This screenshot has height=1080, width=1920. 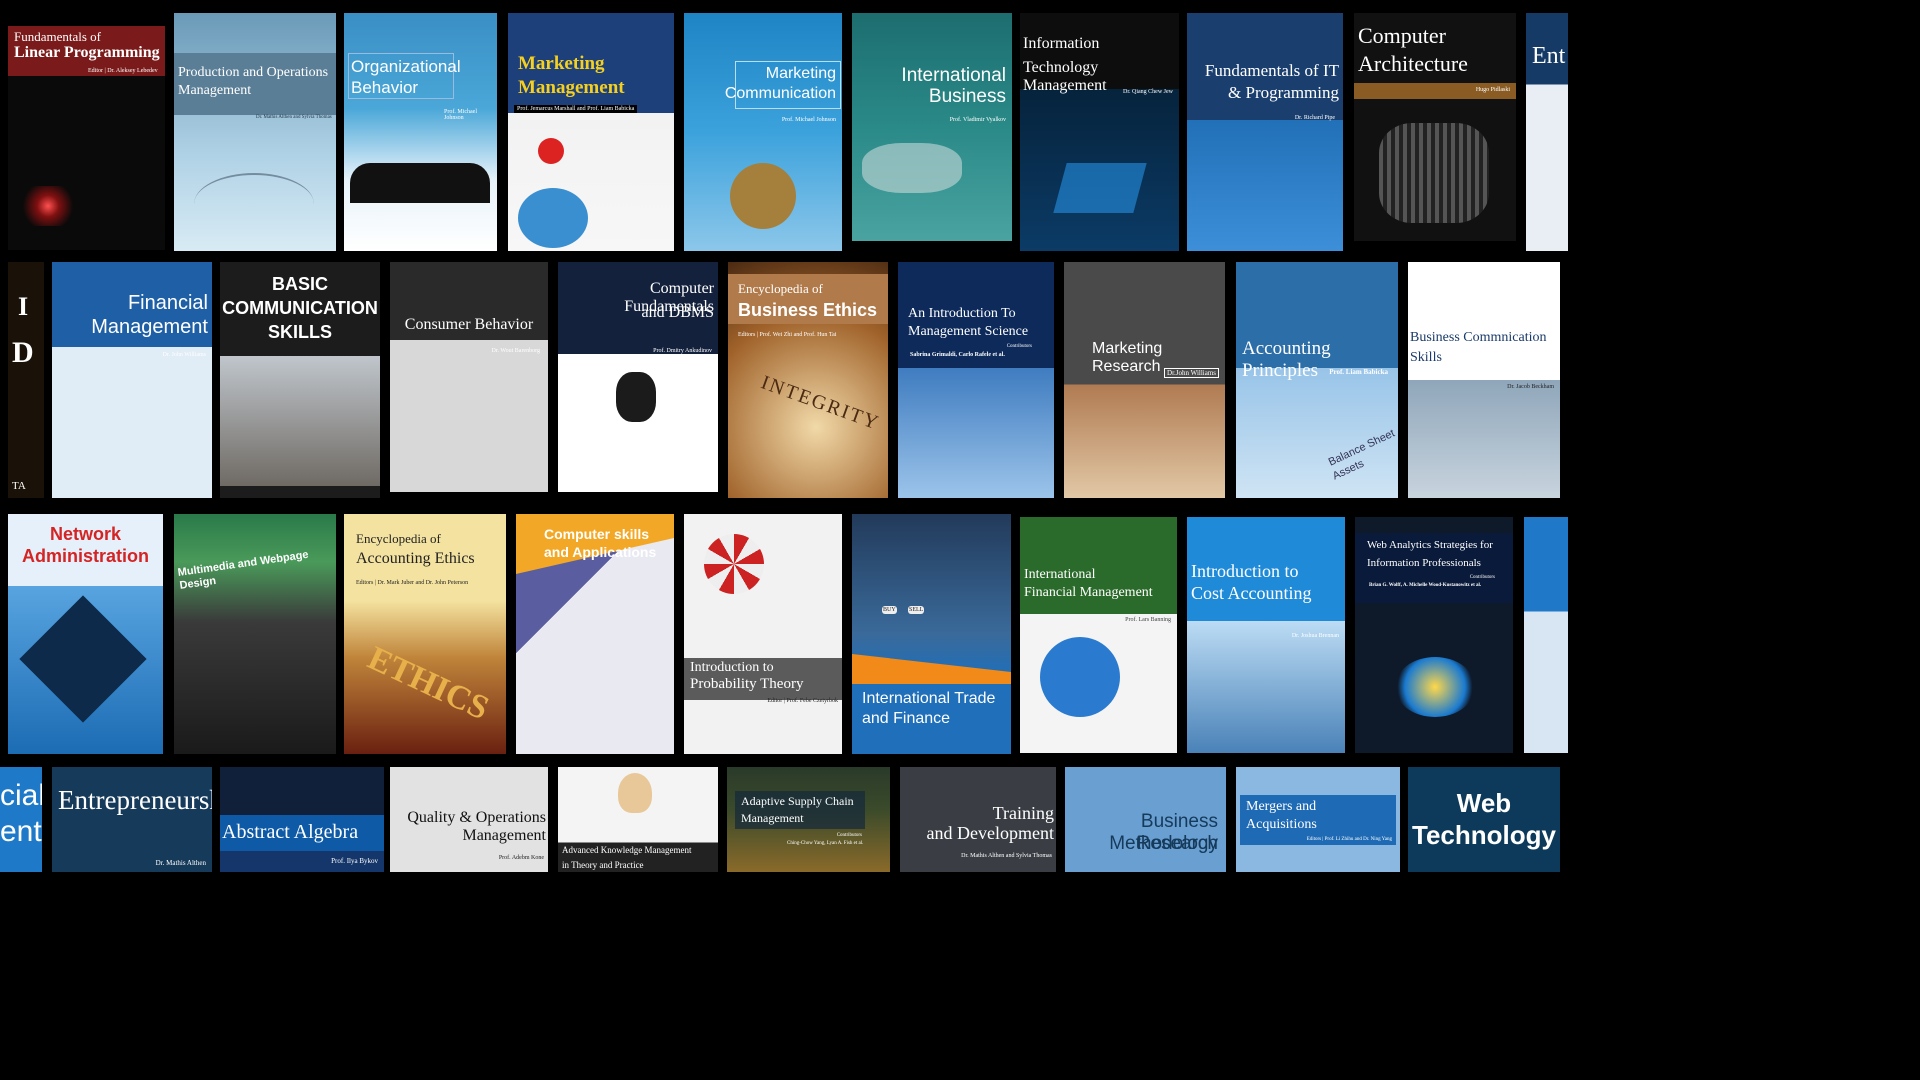 I want to click on book-title: Network, so click(x=85, y=534).